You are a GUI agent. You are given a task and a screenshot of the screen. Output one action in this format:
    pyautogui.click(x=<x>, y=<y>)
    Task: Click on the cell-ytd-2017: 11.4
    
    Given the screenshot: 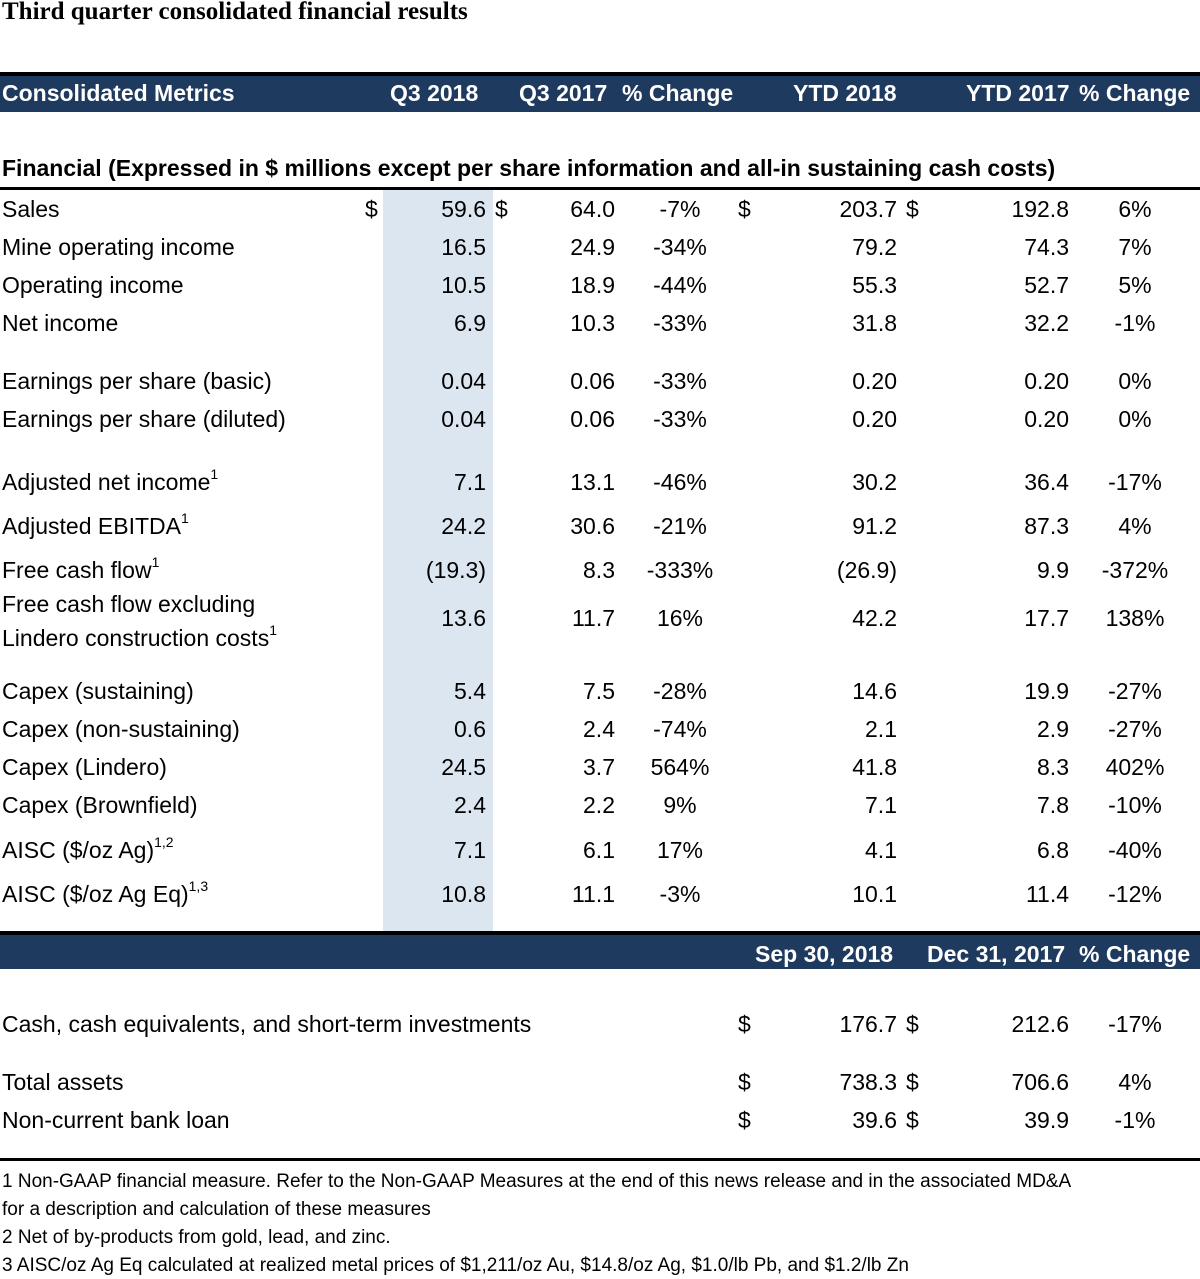 What is the action you would take?
    pyautogui.click(x=1047, y=894)
    